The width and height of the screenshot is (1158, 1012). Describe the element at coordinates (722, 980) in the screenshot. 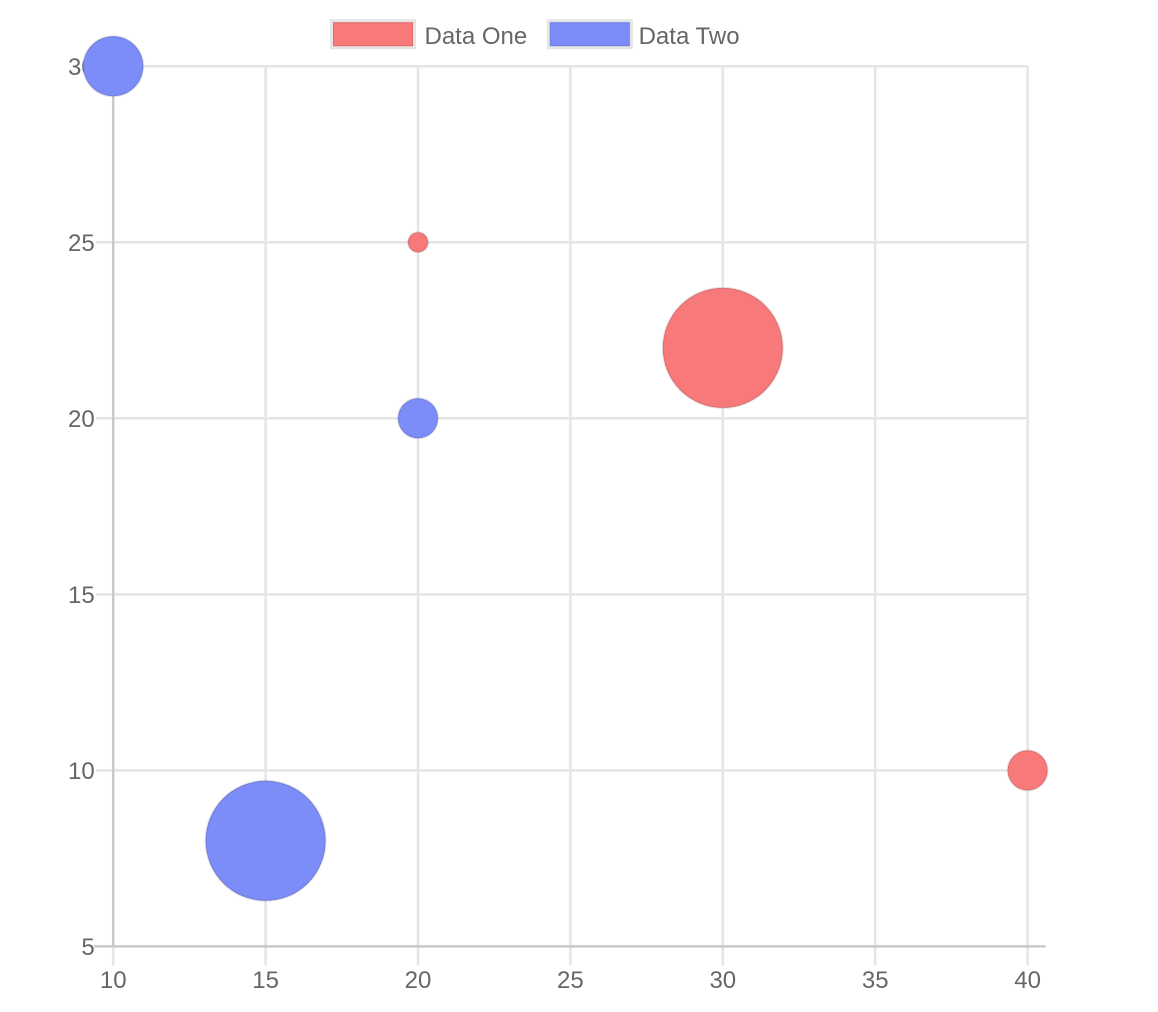

I see `svg-text: 30` at that location.